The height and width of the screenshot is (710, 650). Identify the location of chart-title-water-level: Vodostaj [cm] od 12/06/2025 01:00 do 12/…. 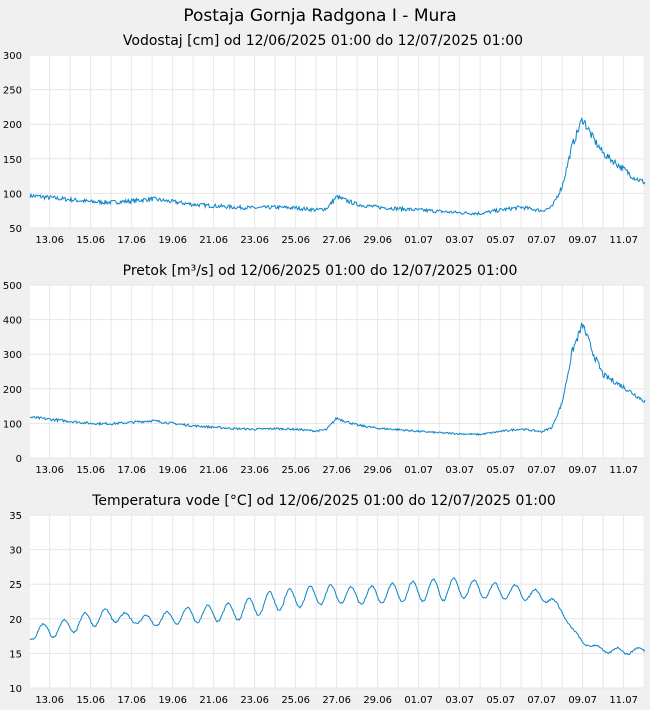
(323, 41).